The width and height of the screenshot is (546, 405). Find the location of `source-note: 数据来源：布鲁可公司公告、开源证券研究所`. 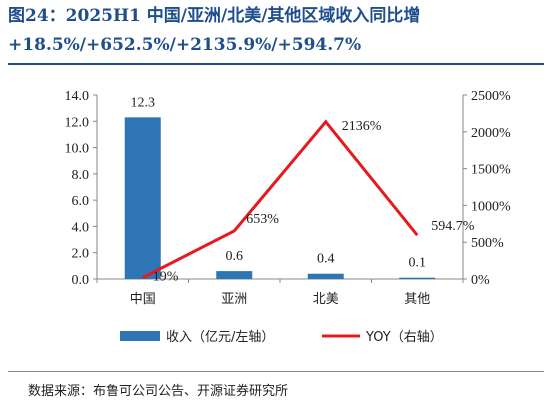

source-note: 数据来源：布鲁可公司公告、开源证券研究所 is located at coordinates (158, 391).